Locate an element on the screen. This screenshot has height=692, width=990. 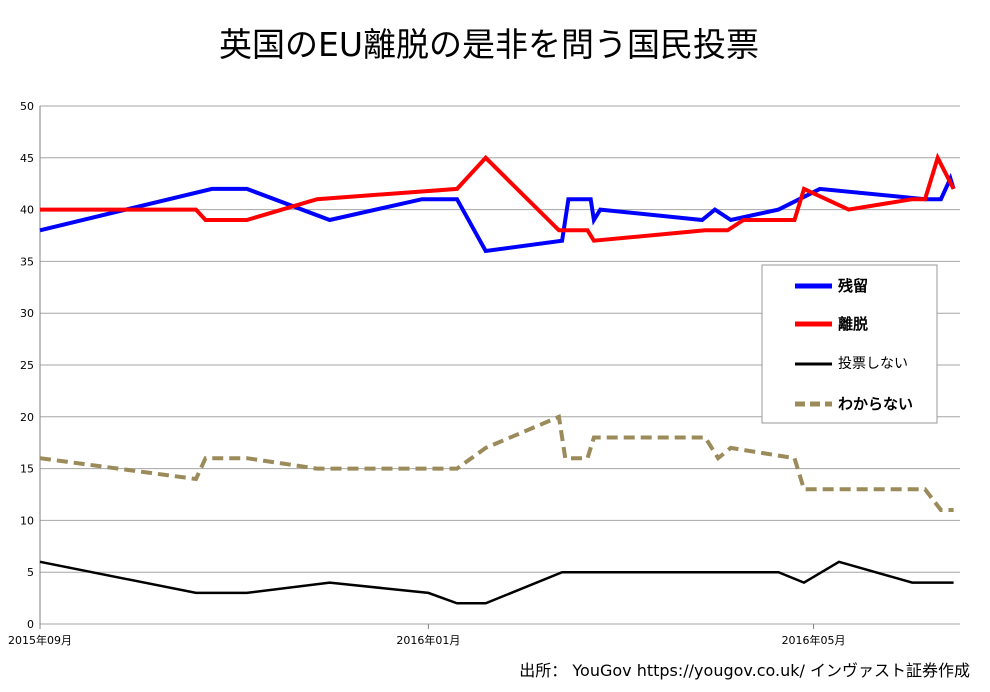
y-axis: 0 5 10 15 20 25 30 35 40 45 50 is located at coordinates (30, 365).